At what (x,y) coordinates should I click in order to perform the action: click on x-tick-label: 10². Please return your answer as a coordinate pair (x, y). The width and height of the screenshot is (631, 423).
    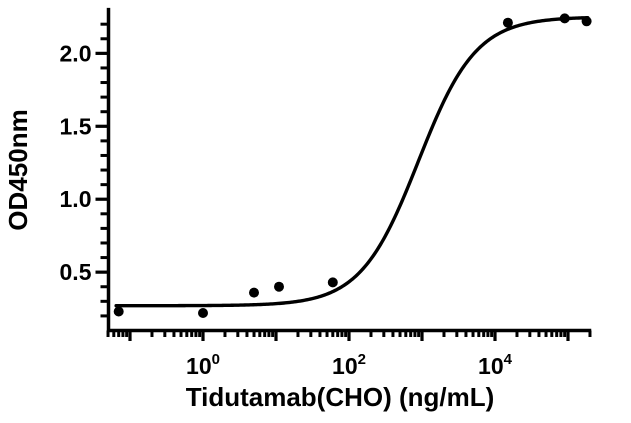
    Looking at the image, I should click on (349, 365).